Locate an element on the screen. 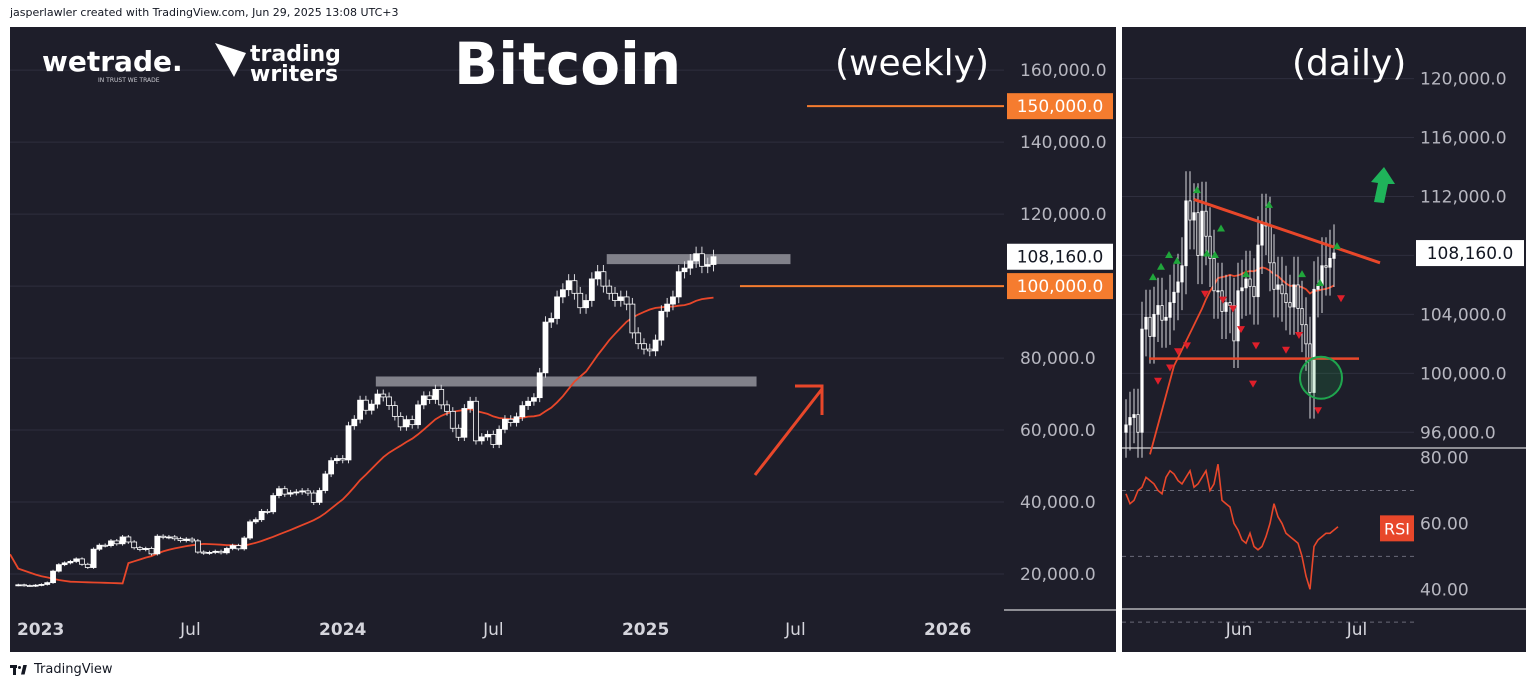  weekly-resistance-zone is located at coordinates (566, 381).